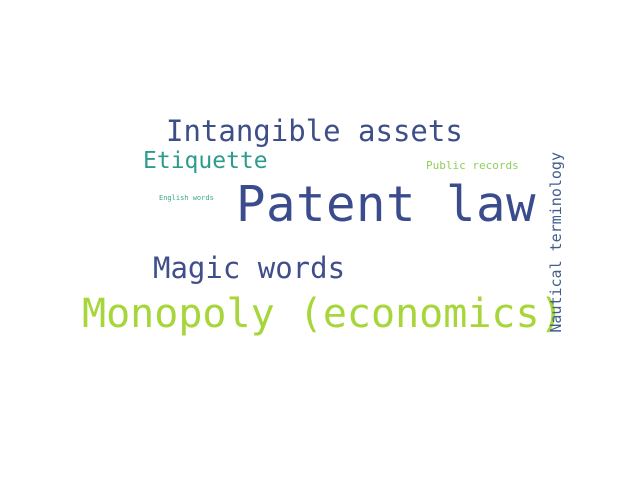 This screenshot has width=640, height=480. I want to click on word-intangible-assets: Intangible assets, so click(314, 131).